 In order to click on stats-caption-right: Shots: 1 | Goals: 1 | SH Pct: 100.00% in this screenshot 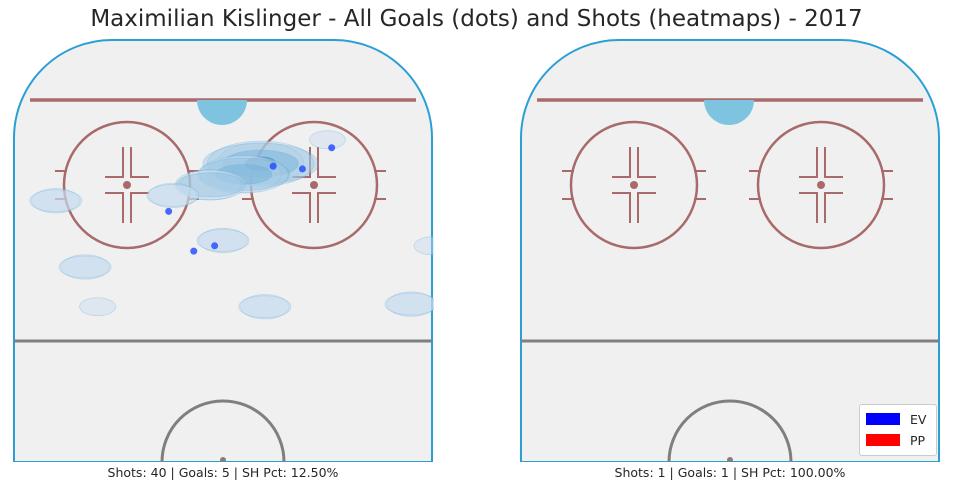, I will do `click(730, 472)`.